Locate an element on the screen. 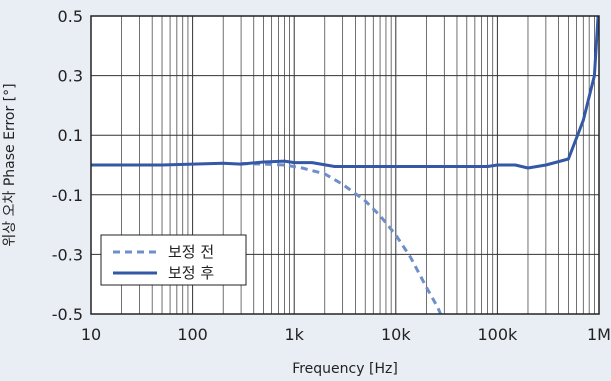  x-axis-label: Frequency [Hz] is located at coordinates (345, 369).